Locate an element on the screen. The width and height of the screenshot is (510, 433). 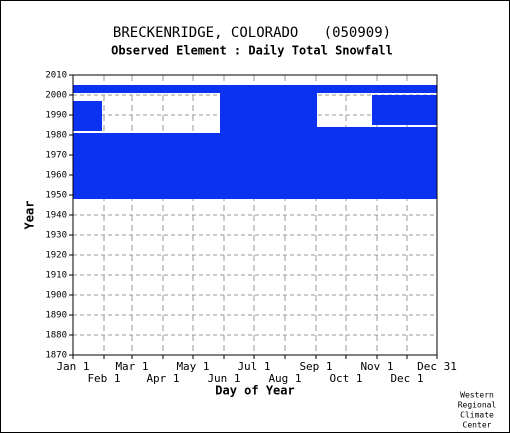
y-tick-label: 1920 is located at coordinates (56, 256).